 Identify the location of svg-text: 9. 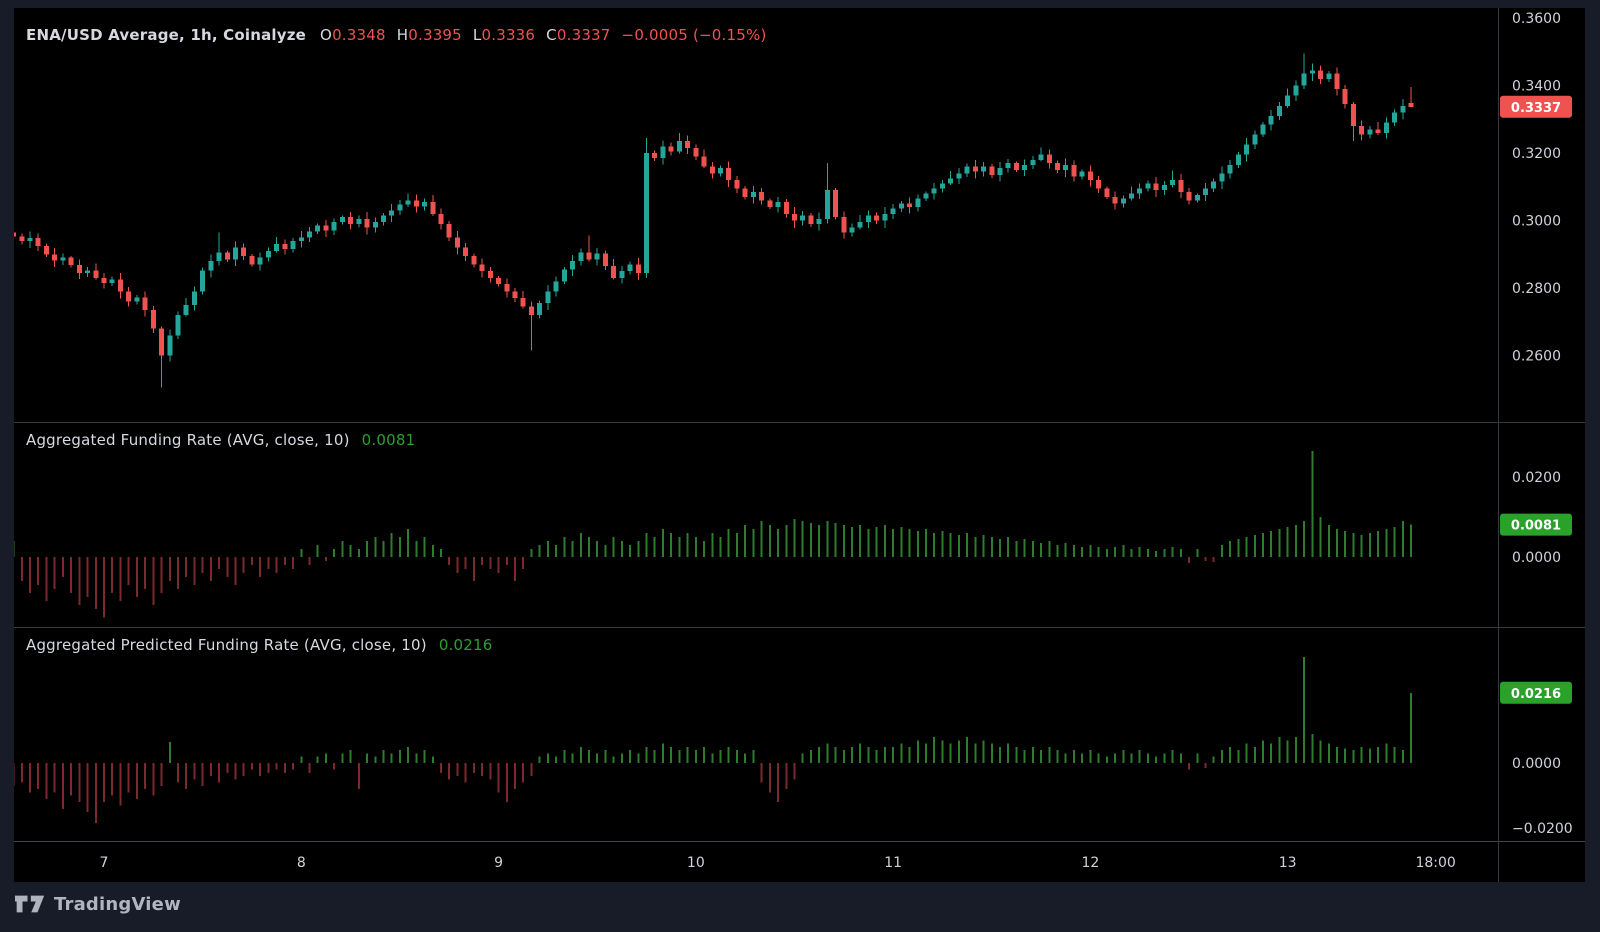
(498, 863).